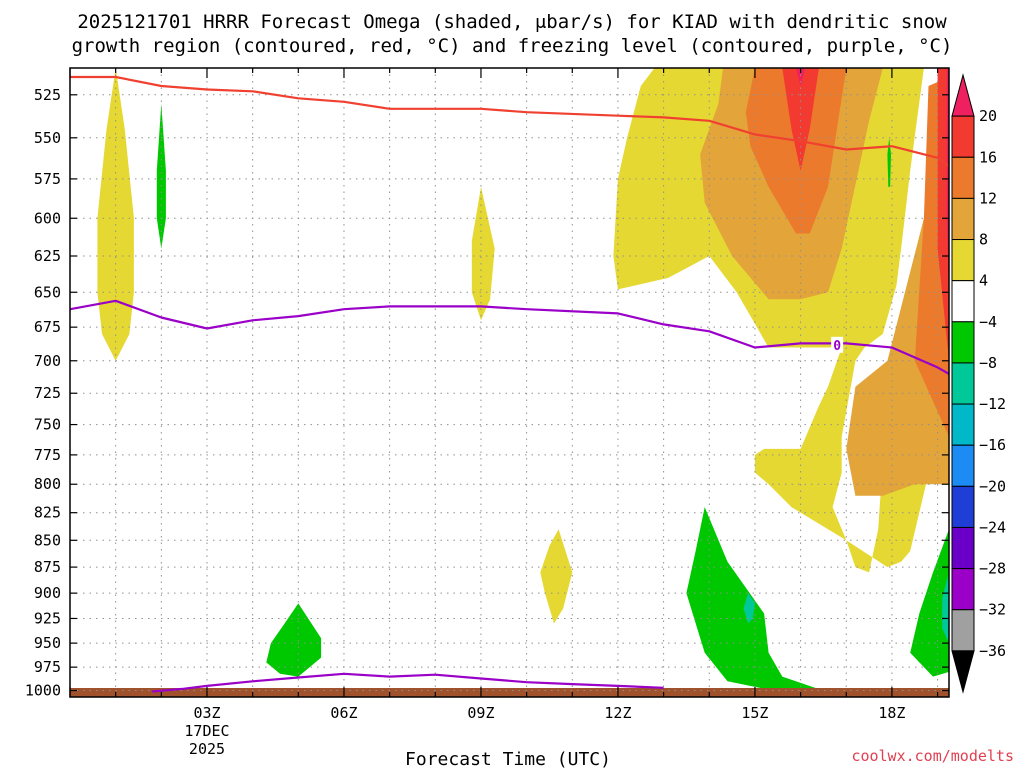 The height and width of the screenshot is (768, 1024). I want to click on x-tick-label: 15Z, so click(754, 713).